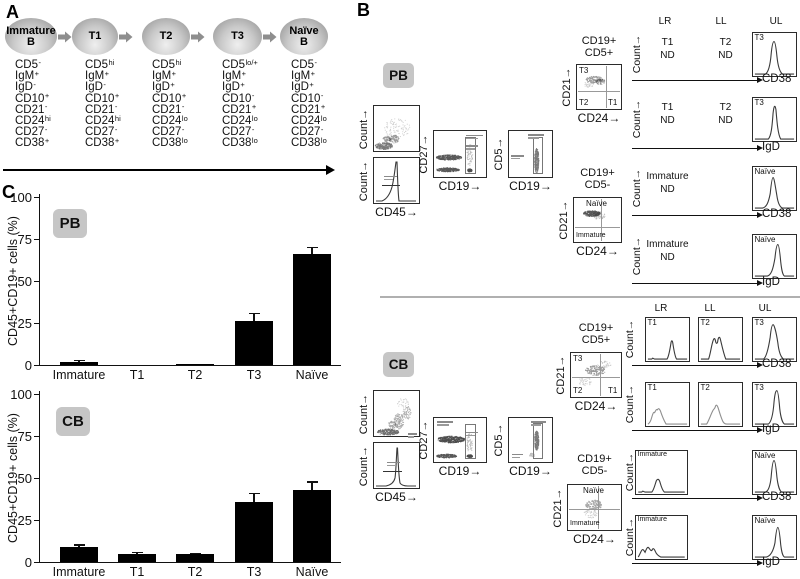 Image resolution: width=800 pixels, height=579 pixels. What do you see at coordinates (166, 36) in the screenshot?
I see `stage-oval-2: T2` at bounding box center [166, 36].